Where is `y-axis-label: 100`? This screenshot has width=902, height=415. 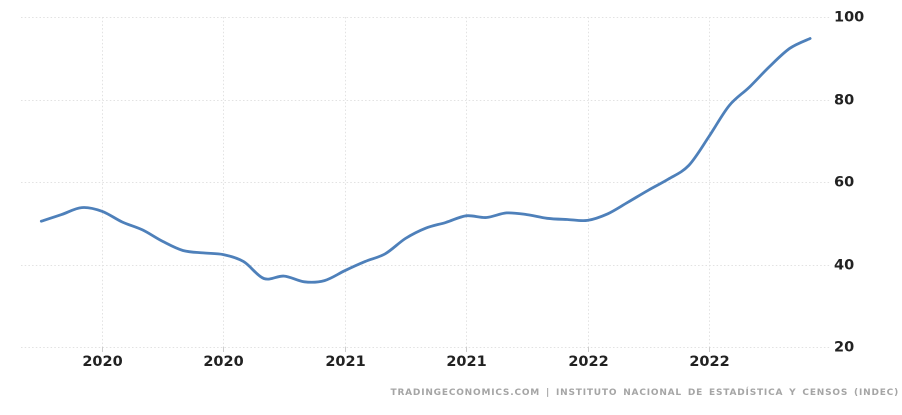 y-axis-label: 100 is located at coordinates (849, 18).